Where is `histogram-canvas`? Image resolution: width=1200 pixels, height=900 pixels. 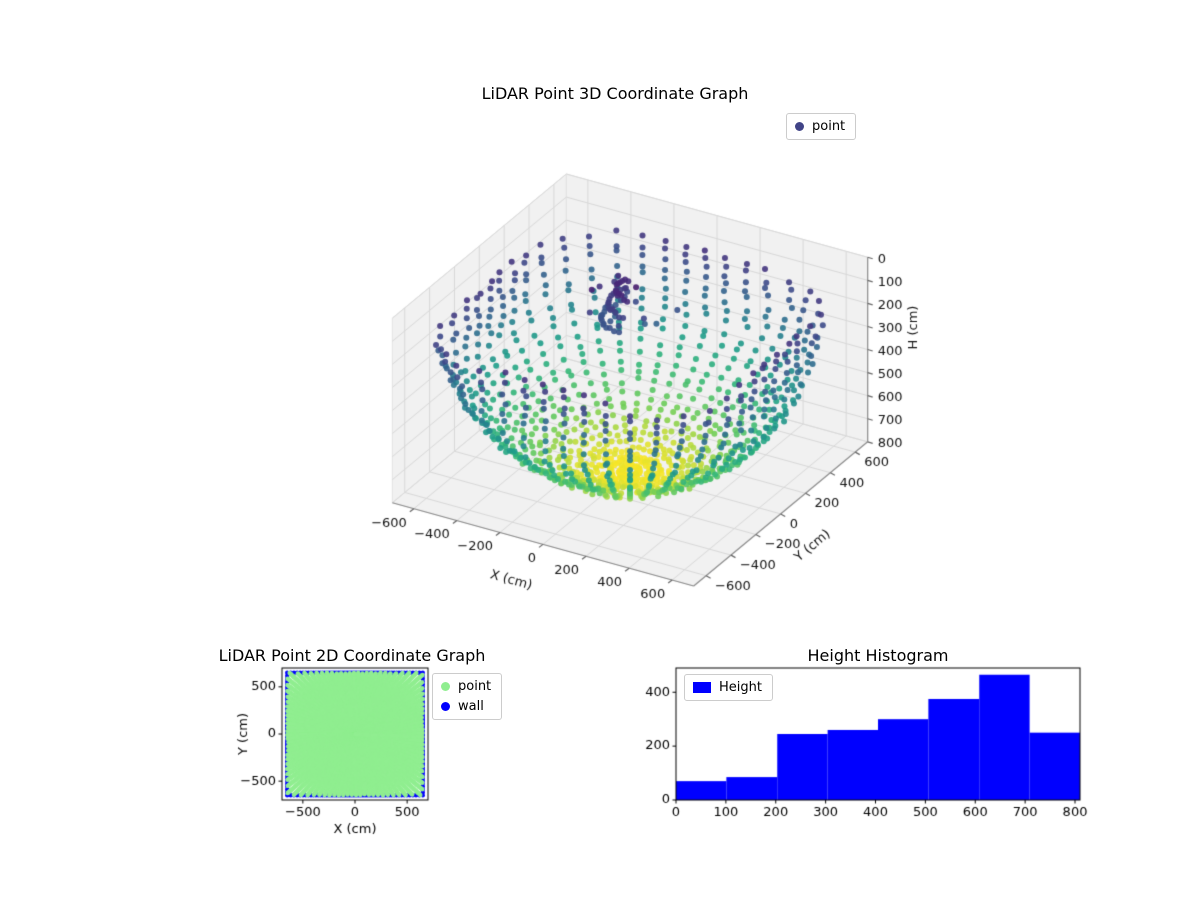 histogram-canvas is located at coordinates (870, 750).